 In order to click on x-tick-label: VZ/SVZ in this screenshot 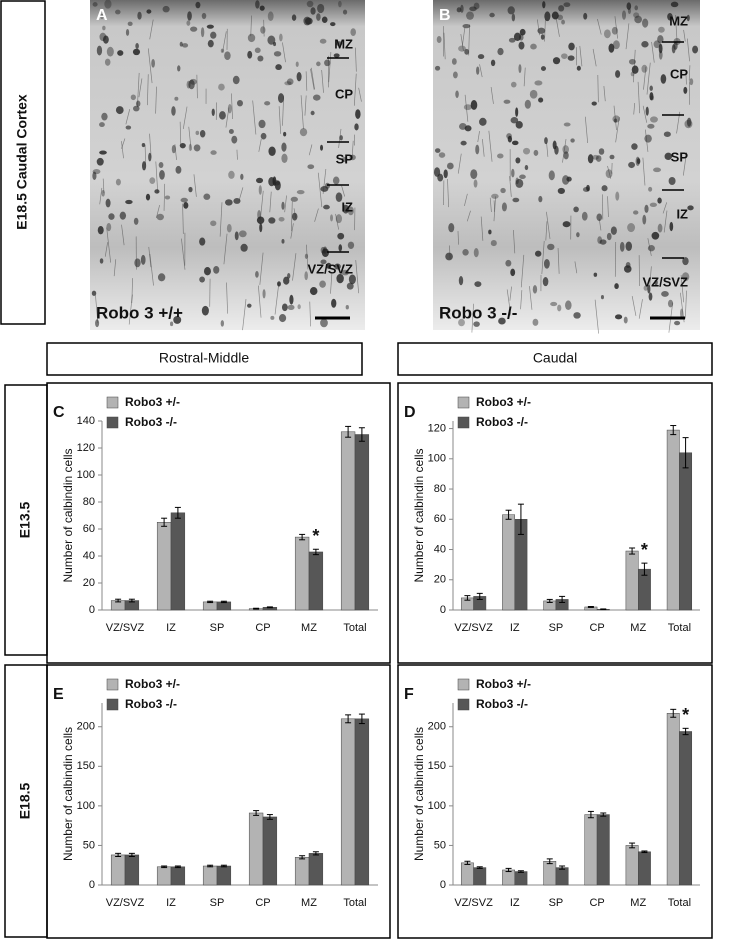, I will do `click(473, 903)`.